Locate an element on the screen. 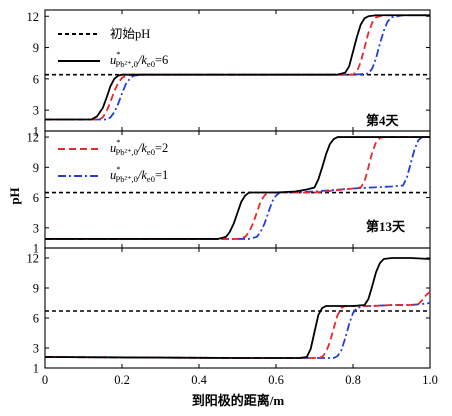 The width and height of the screenshot is (452, 416). legend-ratio-6-label: u* Pb²⁺,0/ke0=6 is located at coordinates (139, 59).